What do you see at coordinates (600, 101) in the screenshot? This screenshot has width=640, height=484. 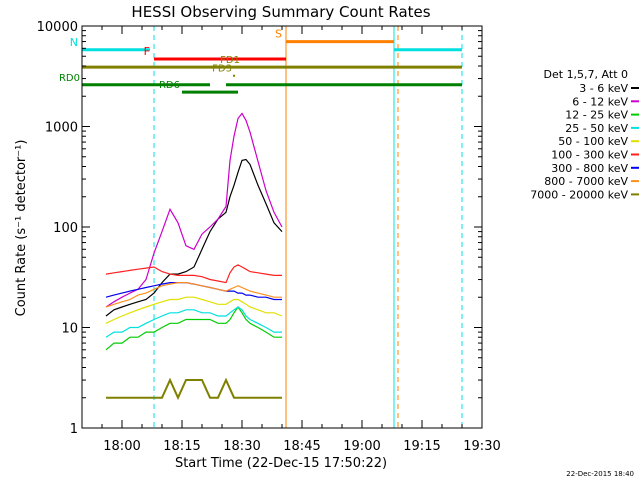 I see `legend-entry-1: 6 - 12 keV` at bounding box center [600, 101].